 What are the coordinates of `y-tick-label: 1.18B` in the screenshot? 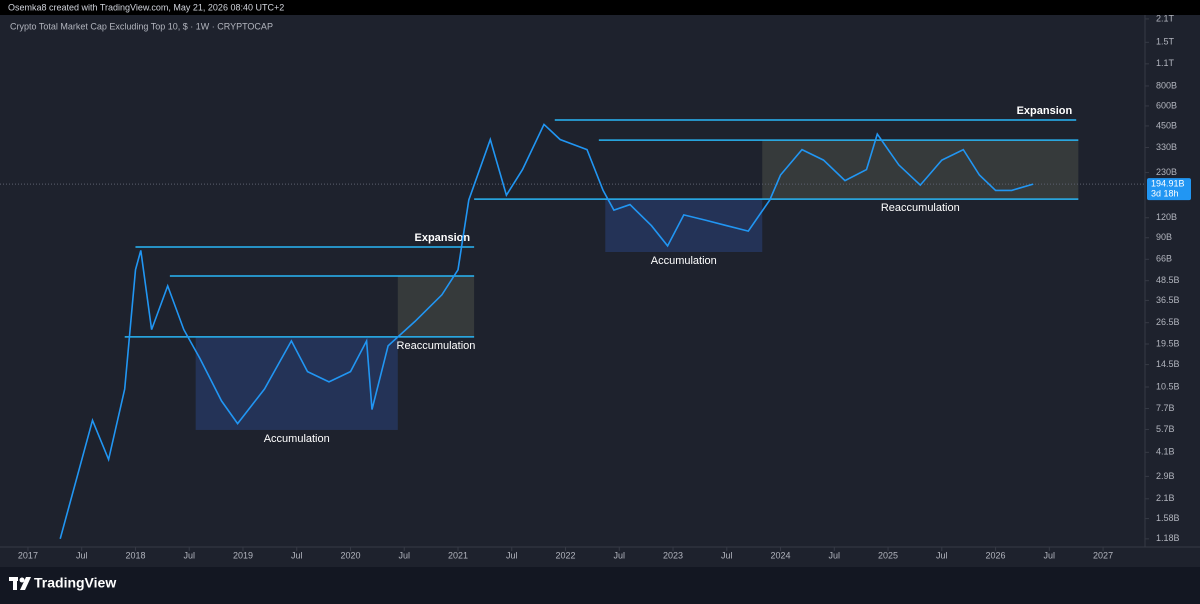 It's located at (1168, 538).